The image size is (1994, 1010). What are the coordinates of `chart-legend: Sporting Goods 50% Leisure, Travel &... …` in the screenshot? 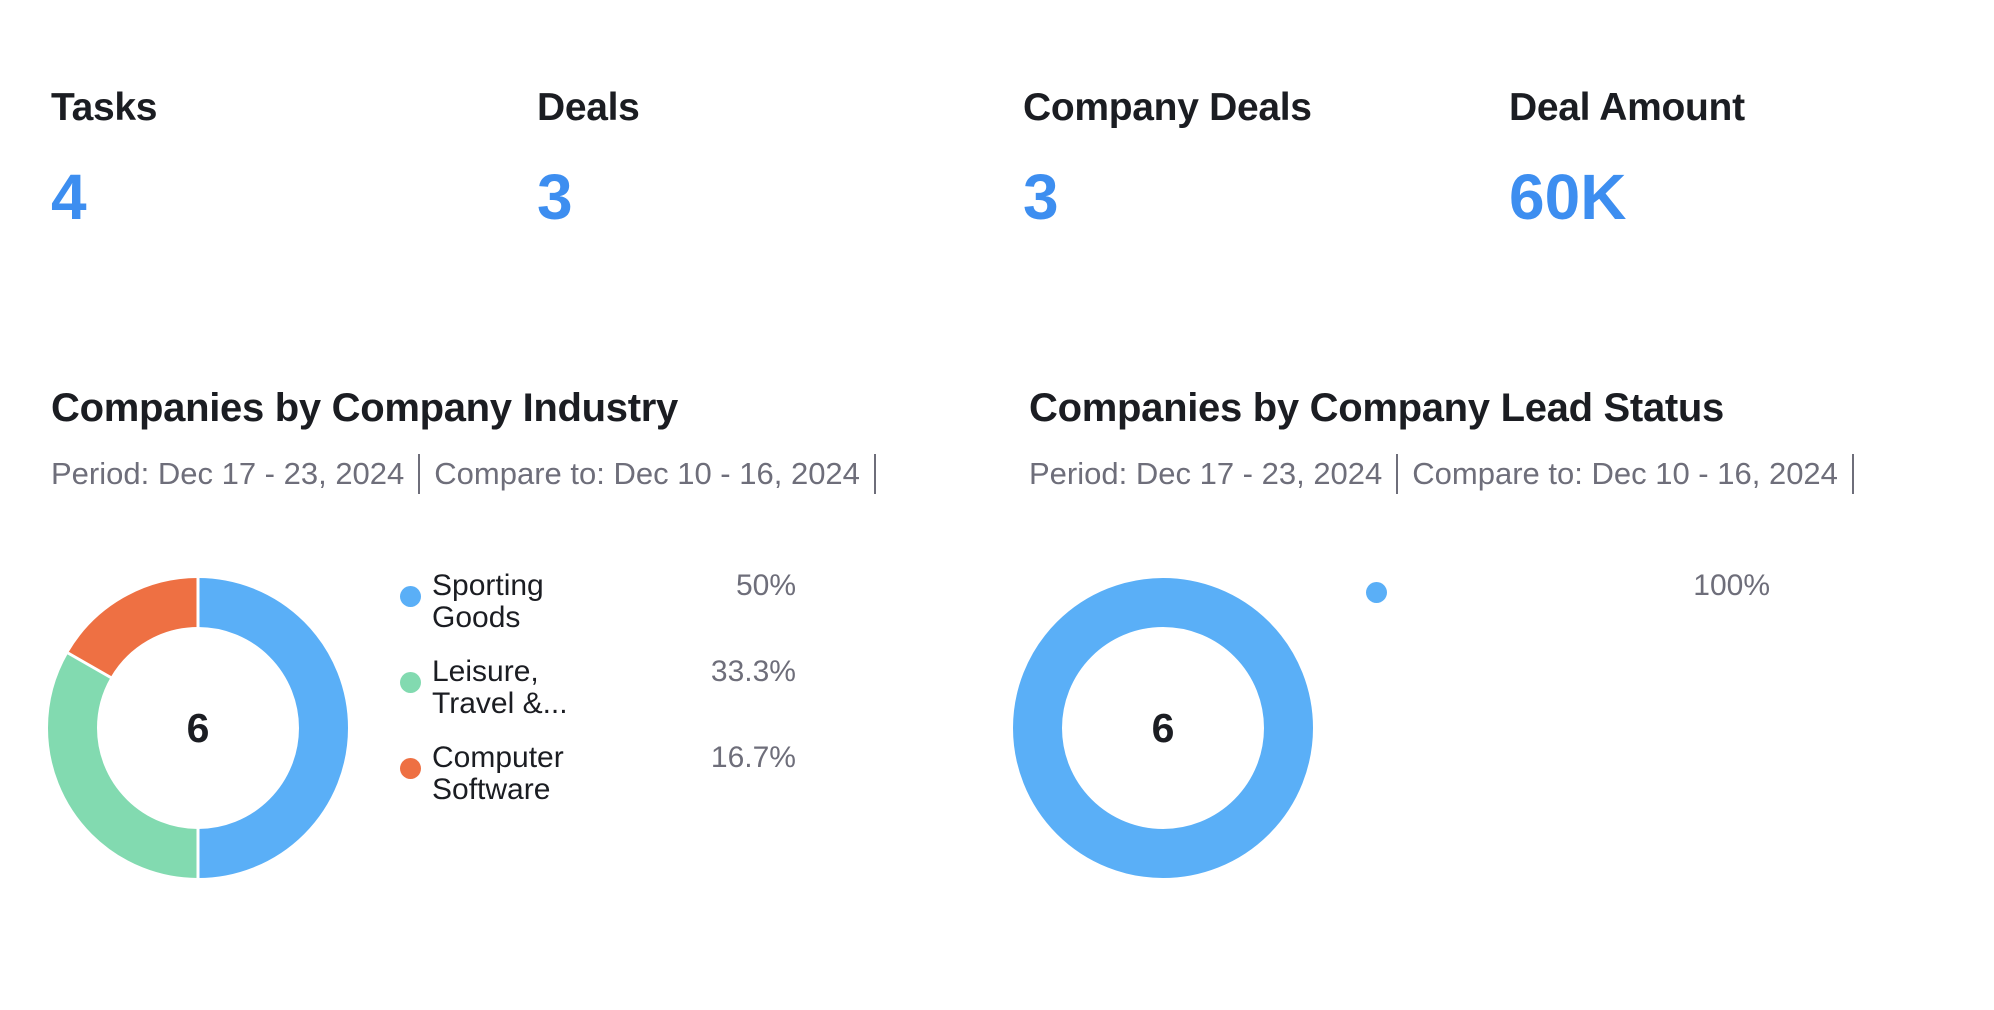 It's located at (610, 699).